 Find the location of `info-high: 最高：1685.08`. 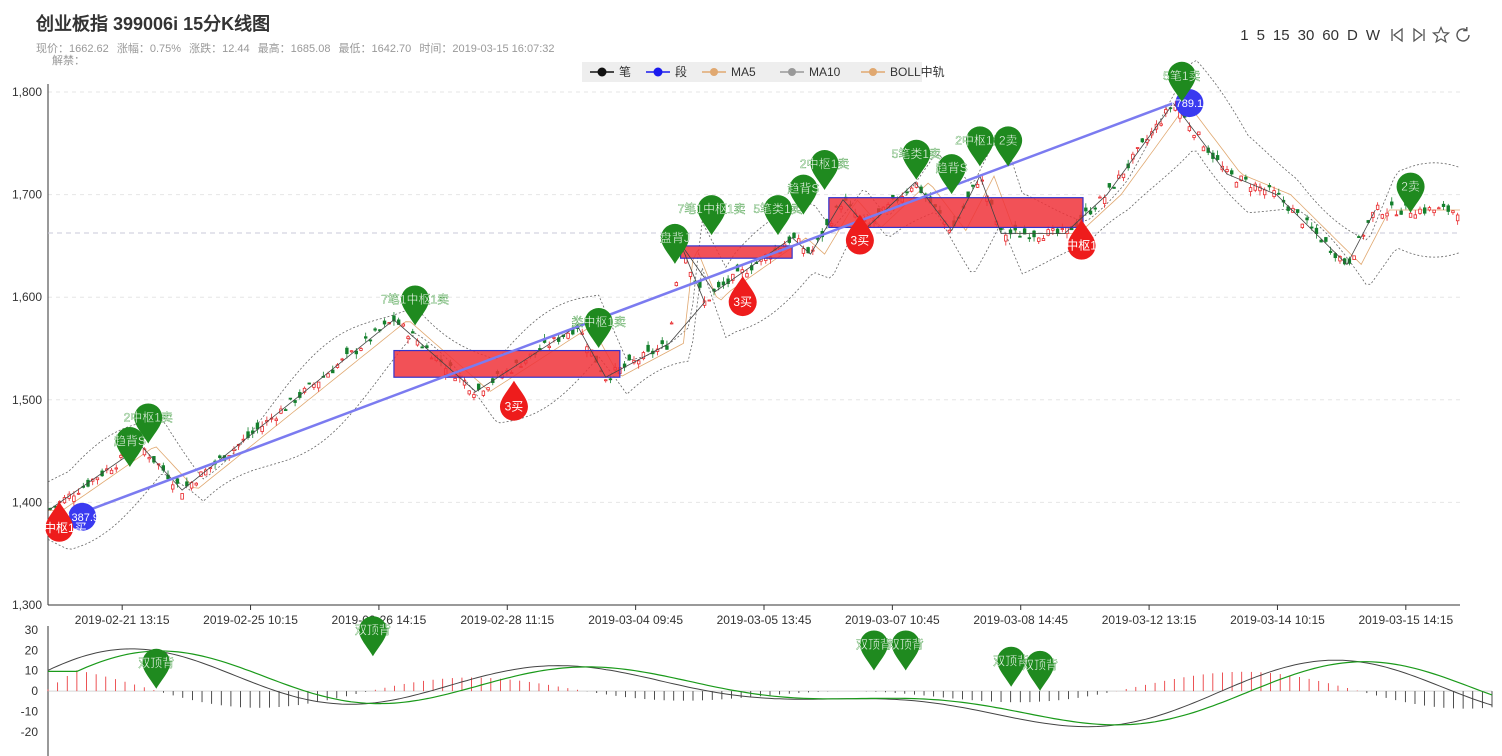

info-high: 最高：1685.08 is located at coordinates (294, 49).